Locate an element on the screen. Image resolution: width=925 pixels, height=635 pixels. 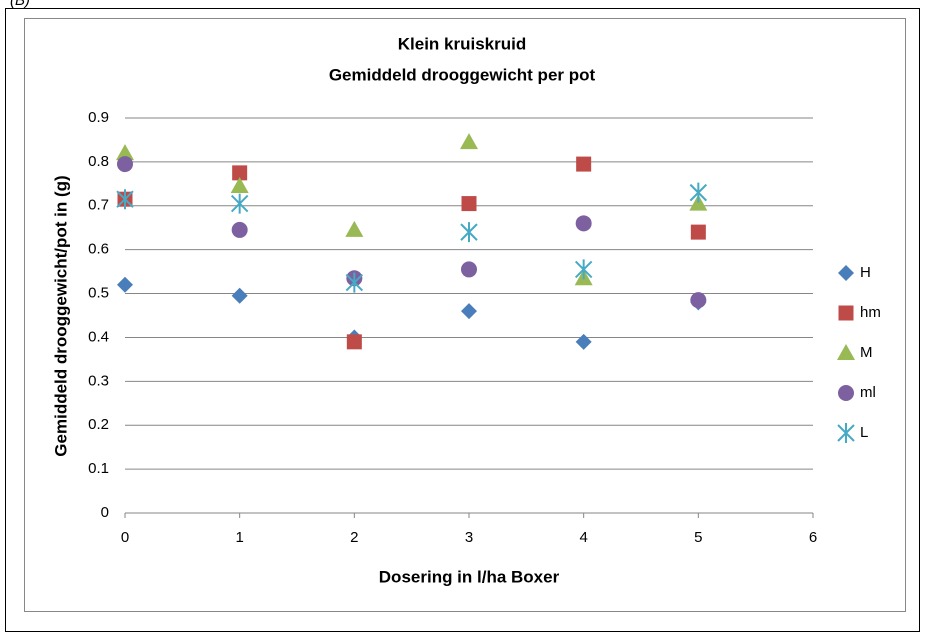
y-tick-label: 0.3 is located at coordinates (98, 380).